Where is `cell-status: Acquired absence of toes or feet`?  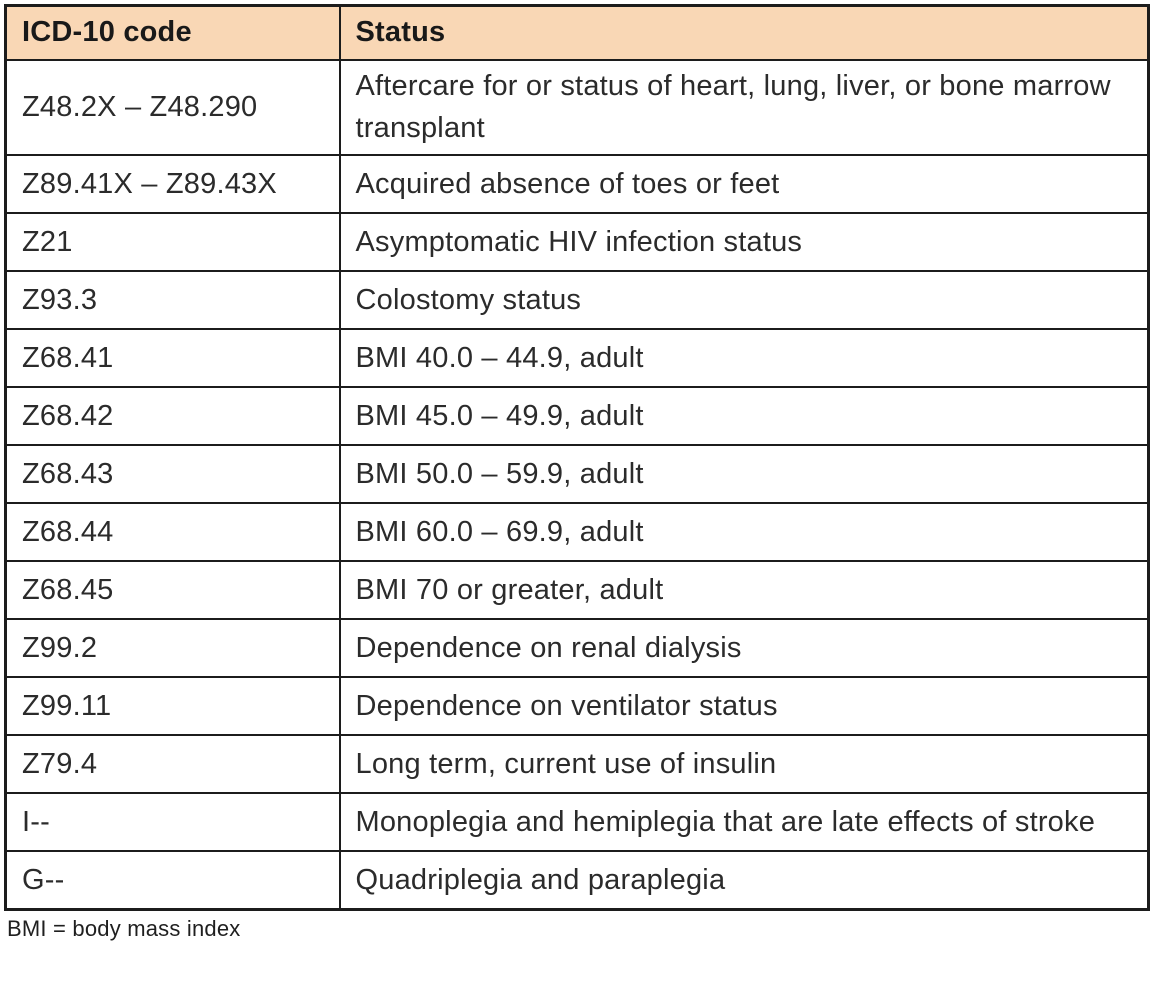
cell-status: Acquired absence of toes or feet is located at coordinates (744, 184).